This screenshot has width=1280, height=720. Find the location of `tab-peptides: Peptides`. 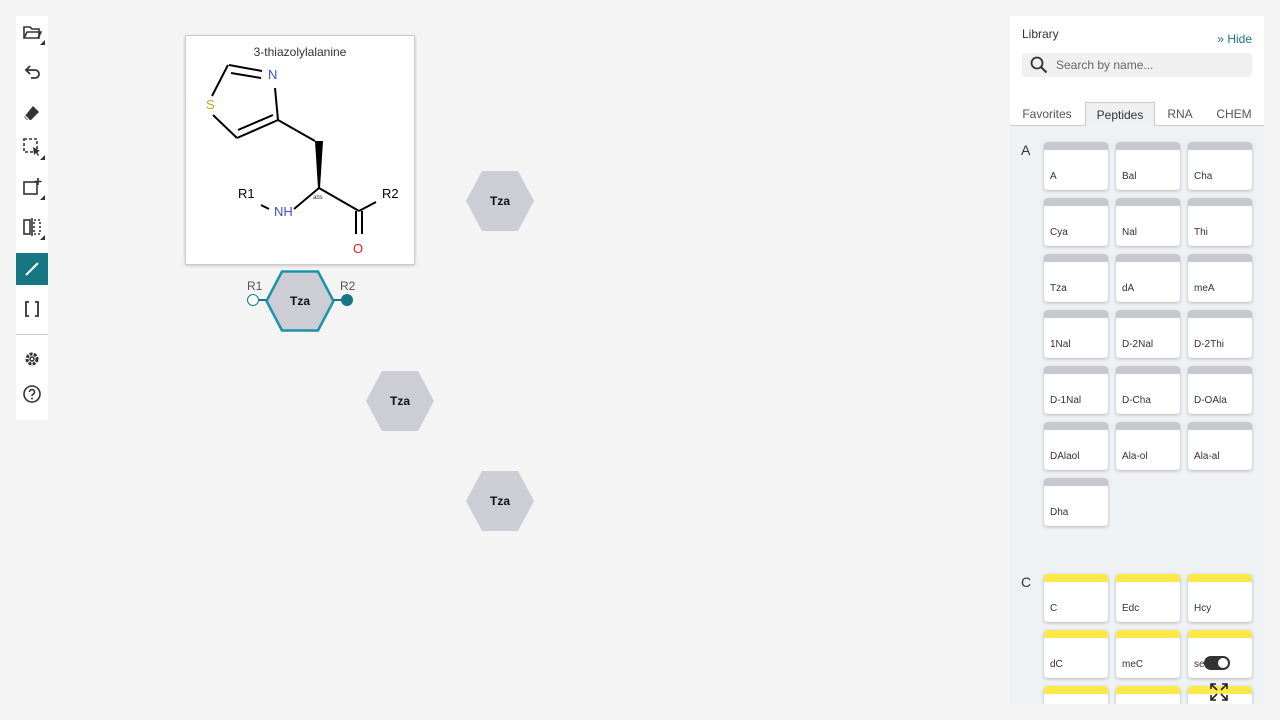

tab-peptides: Peptides is located at coordinates (1120, 114).